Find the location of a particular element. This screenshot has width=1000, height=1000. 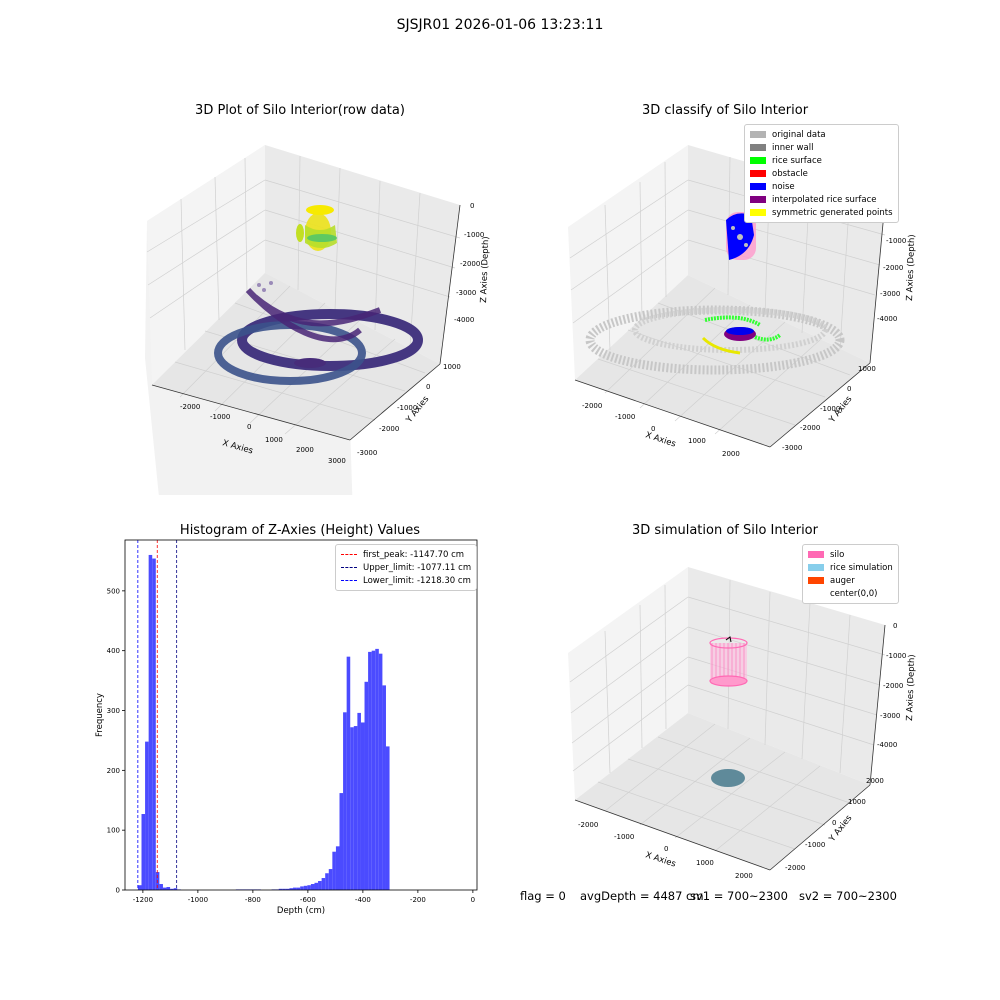

simulation-z-ticks: 0 -1000 -2000 -3000 -4000 is located at coordinates (891, 685).